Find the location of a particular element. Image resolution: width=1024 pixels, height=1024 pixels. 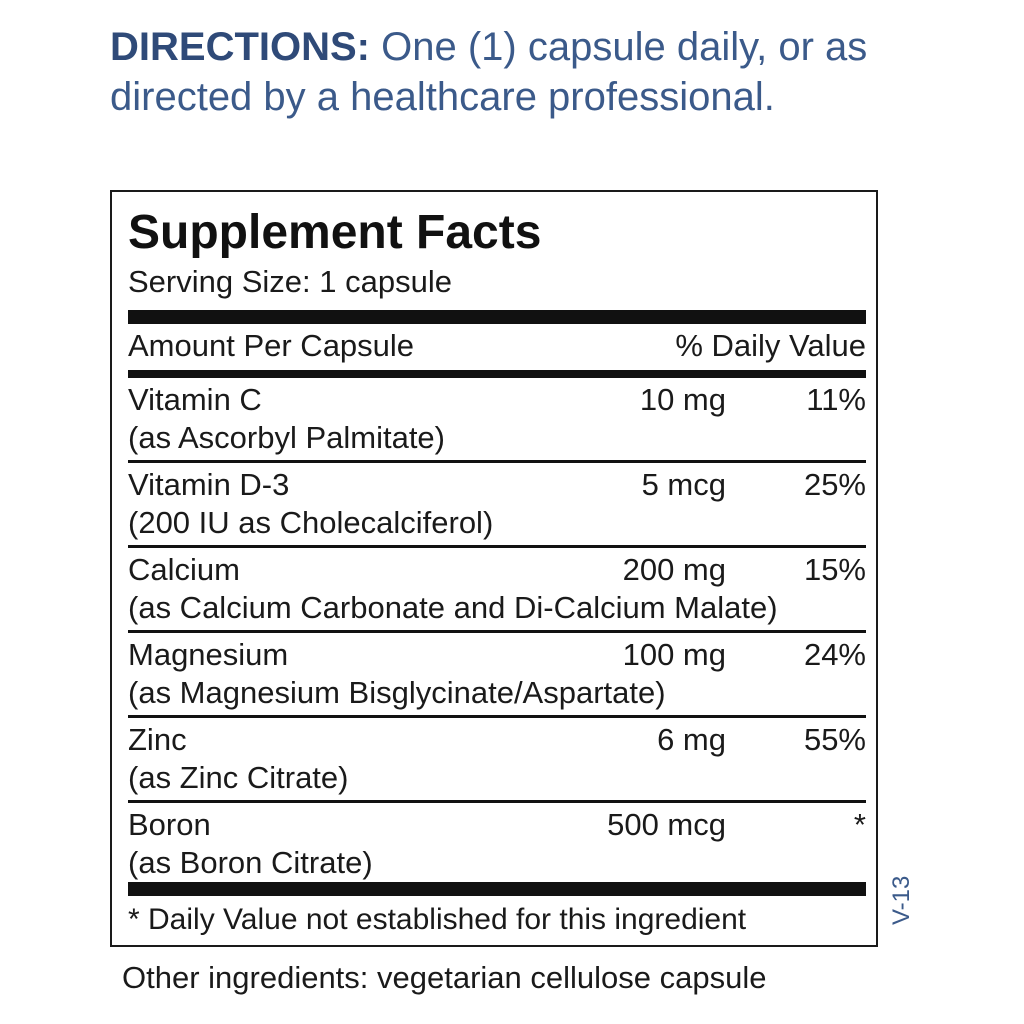

facts-header-row: Amount Per Capsule % Daily Value is located at coordinates (497, 347).